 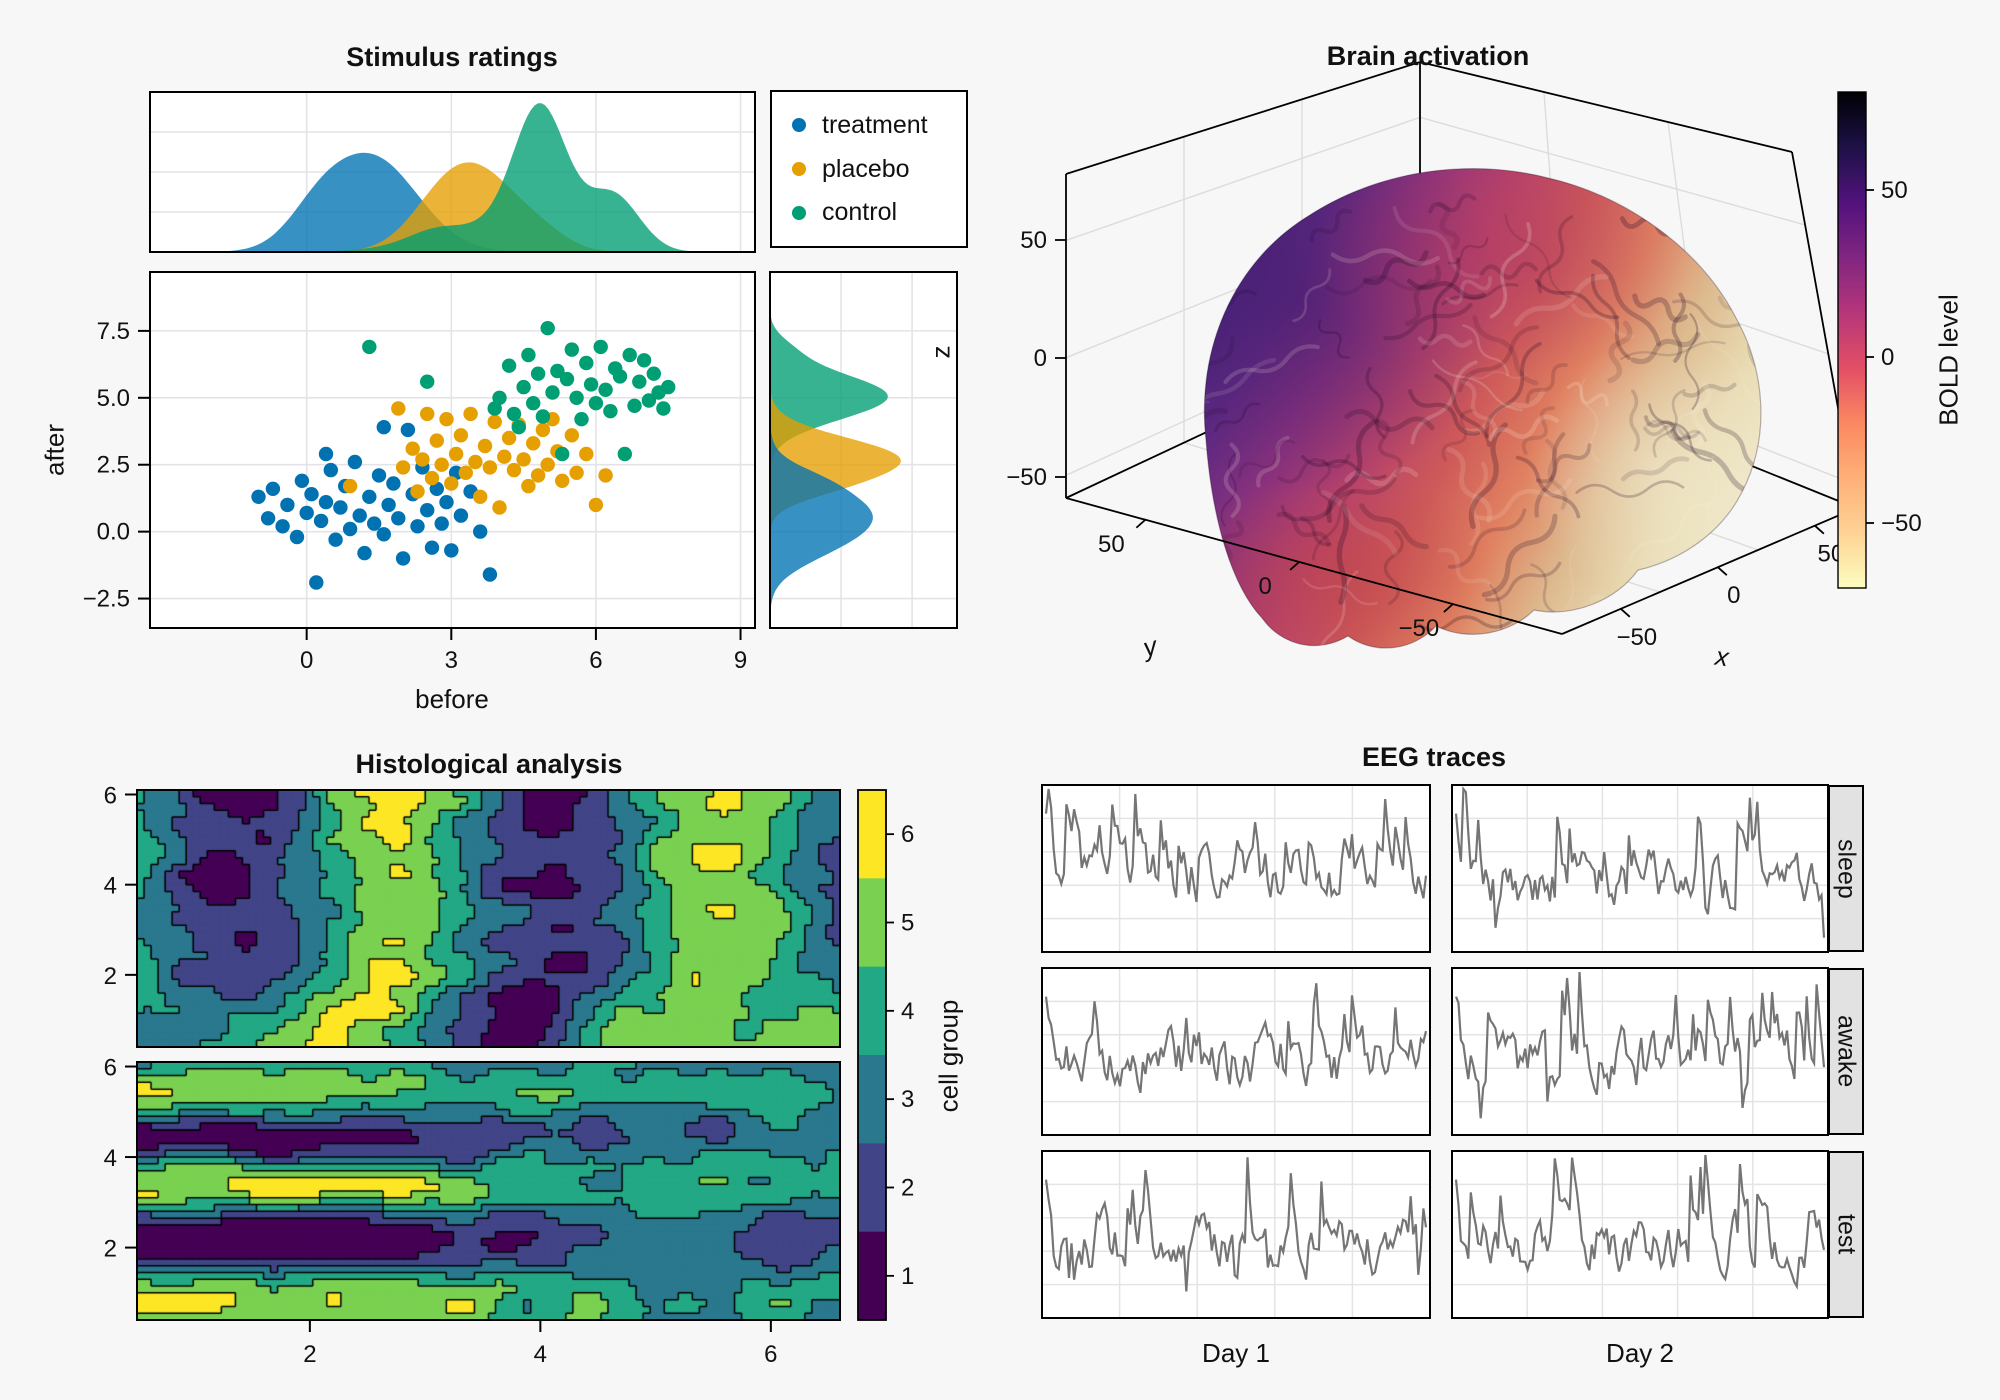 What do you see at coordinates (1482, 408) in the screenshot?
I see `brain-texture` at bounding box center [1482, 408].